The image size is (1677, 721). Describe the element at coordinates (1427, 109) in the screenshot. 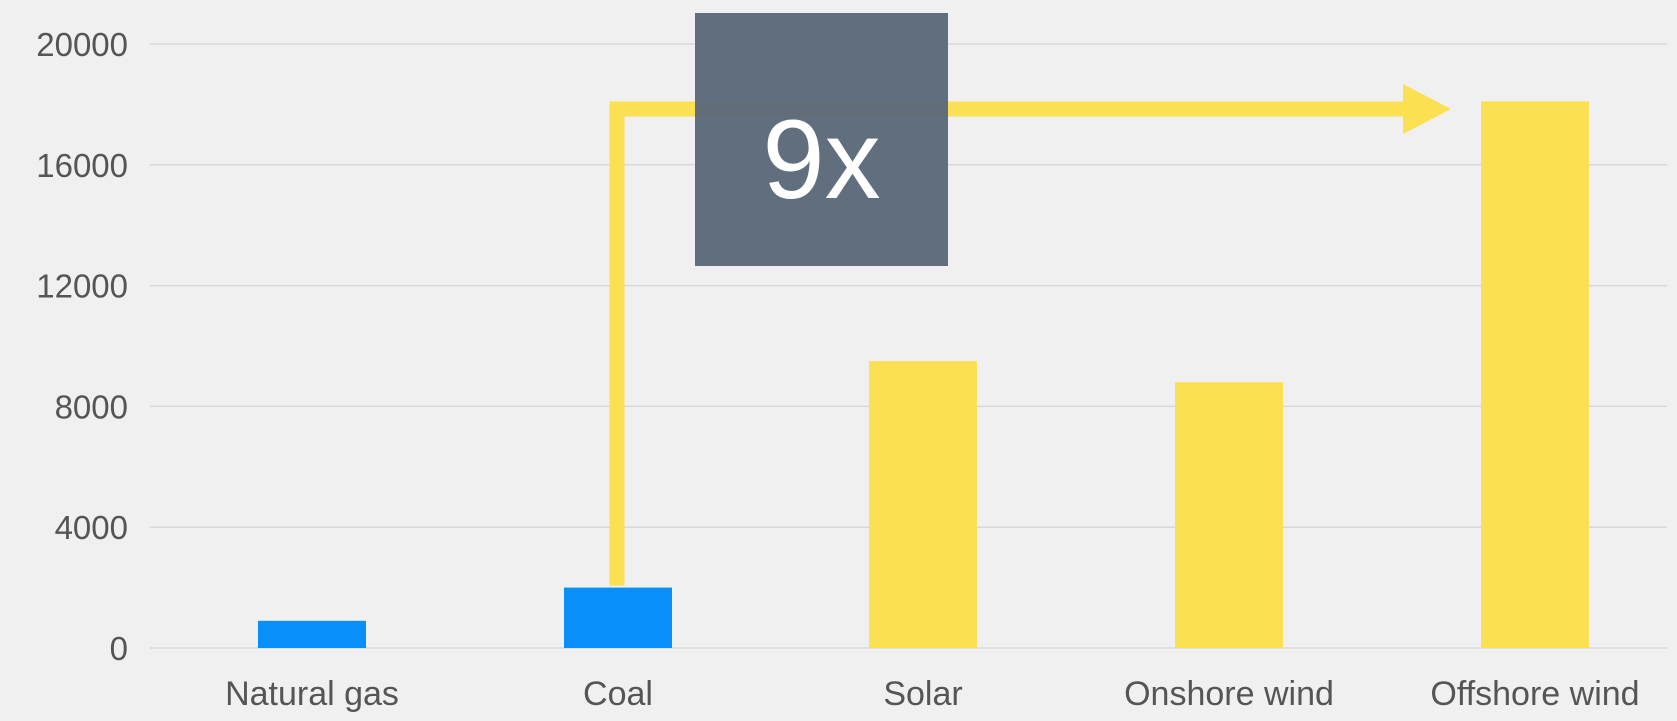

I see `annotation-arrow-head` at that location.